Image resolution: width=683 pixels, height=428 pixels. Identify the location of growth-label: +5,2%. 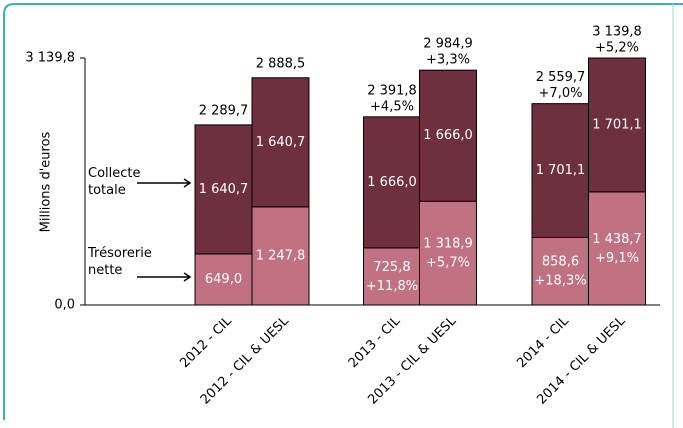
(617, 48).